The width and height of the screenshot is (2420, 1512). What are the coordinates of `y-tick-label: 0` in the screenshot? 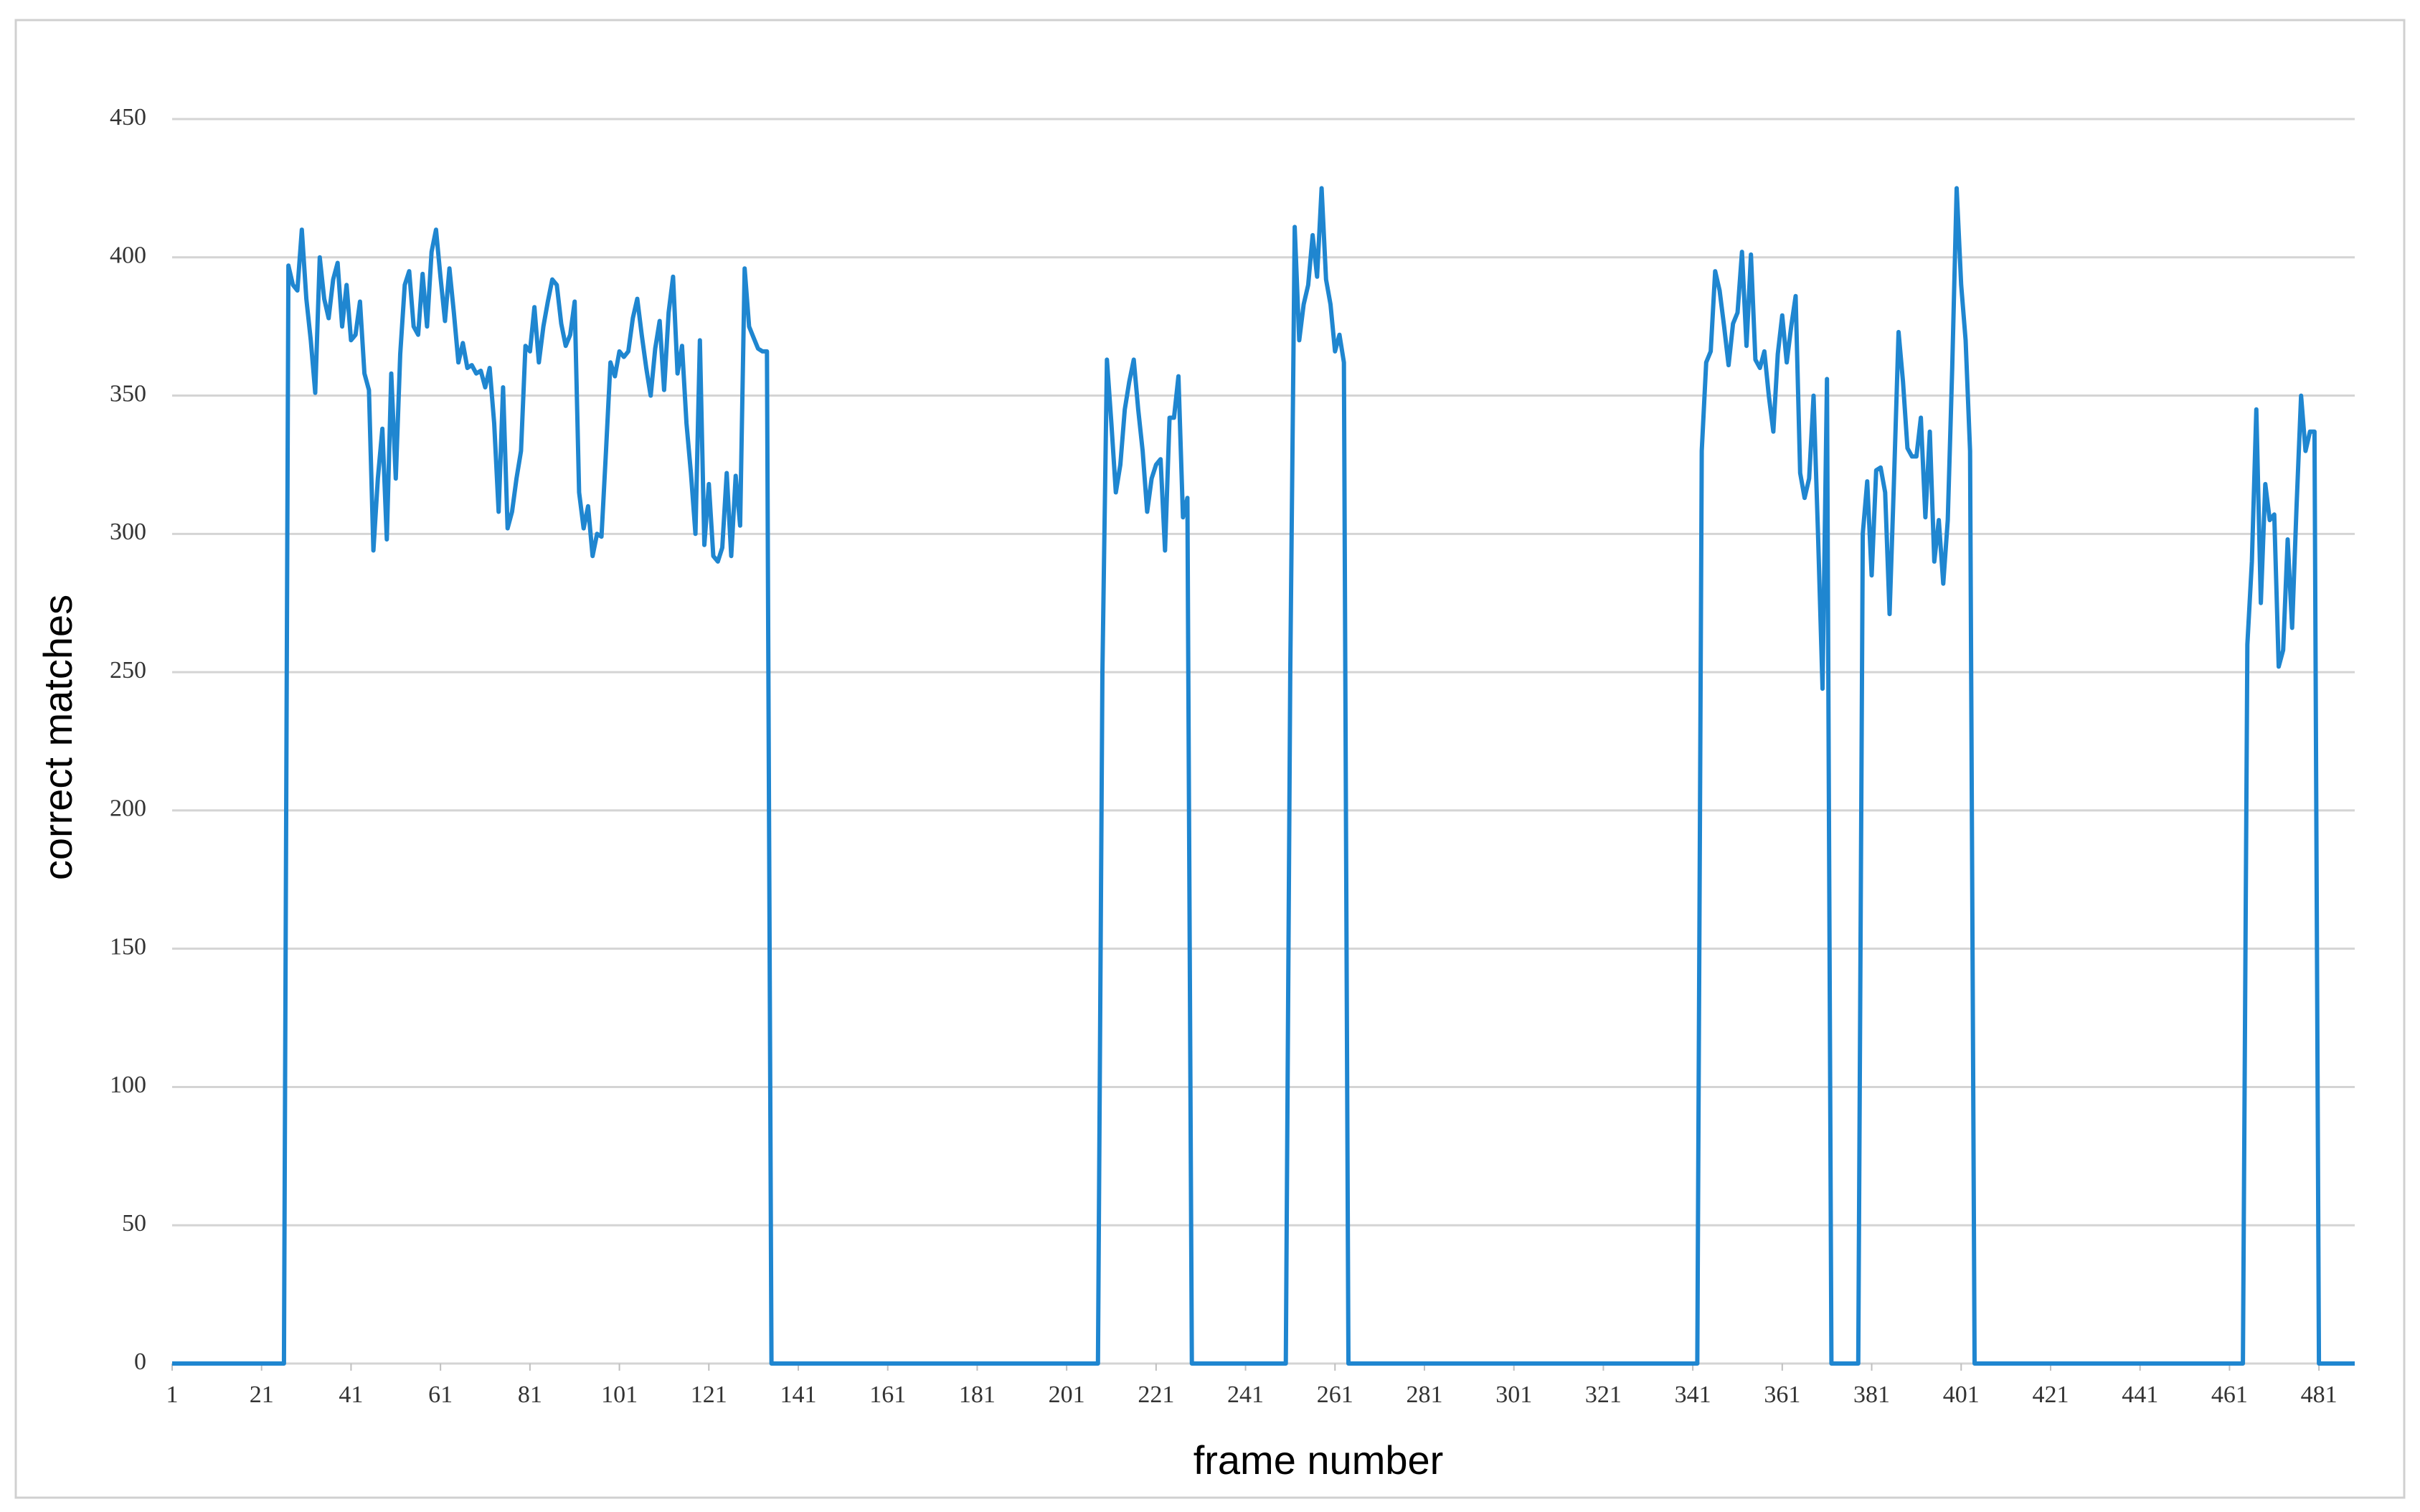 It's located at (140, 1361).